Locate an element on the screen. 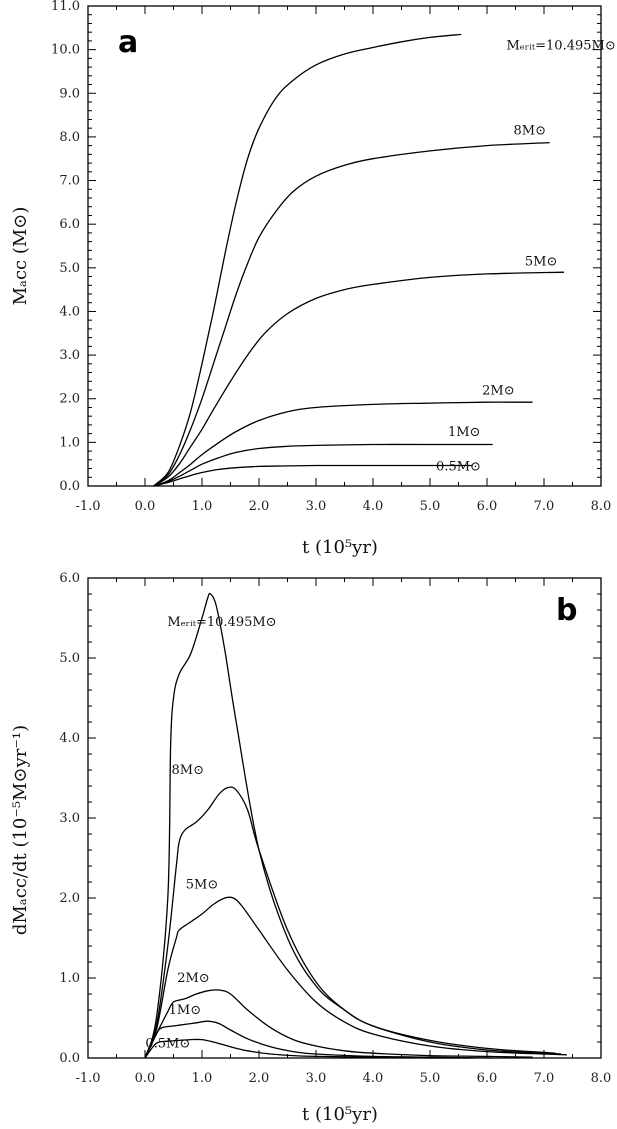 The width and height of the screenshot is (617, 1129). panel-b-x-axis-title: t (10⁵yr) is located at coordinates (340, 1114).